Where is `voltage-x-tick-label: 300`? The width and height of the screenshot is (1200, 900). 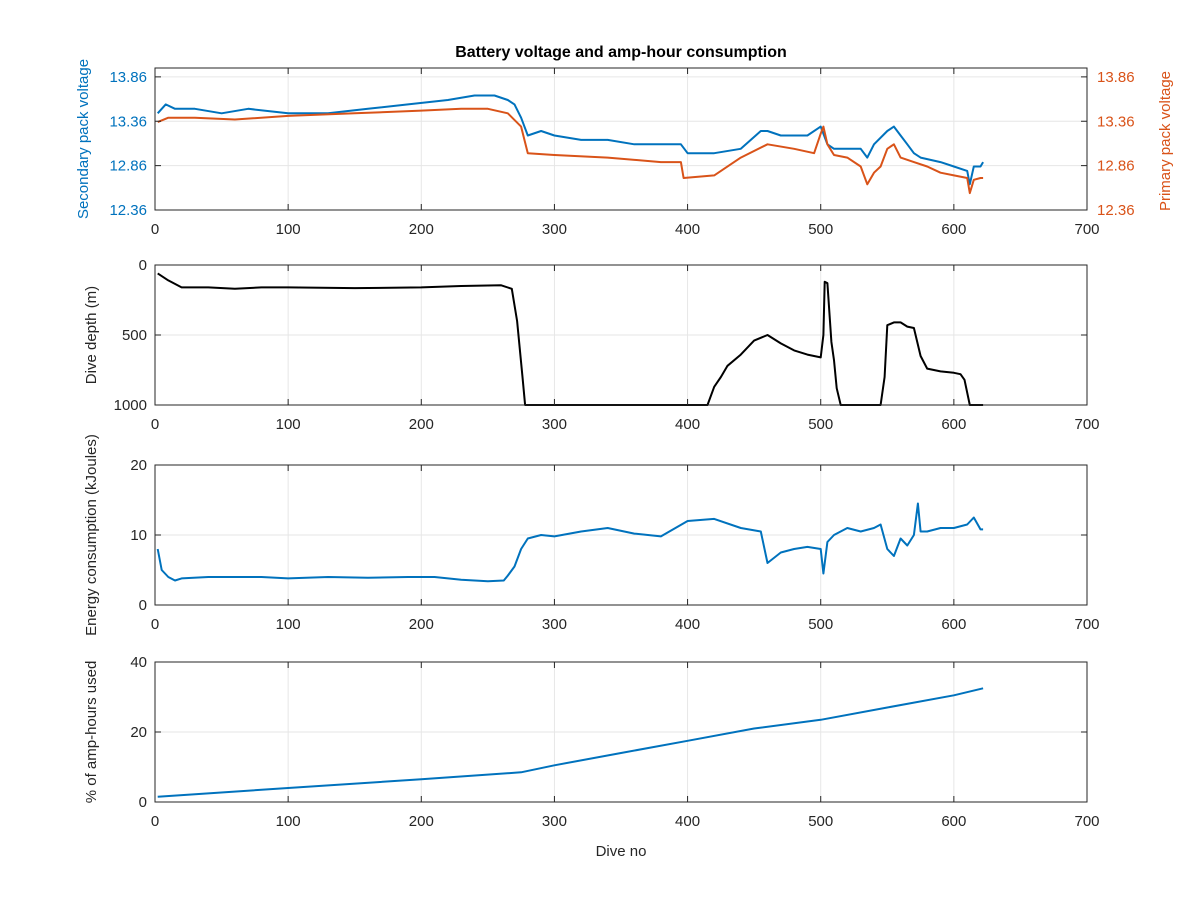
voltage-x-tick-label: 300 is located at coordinates (554, 229).